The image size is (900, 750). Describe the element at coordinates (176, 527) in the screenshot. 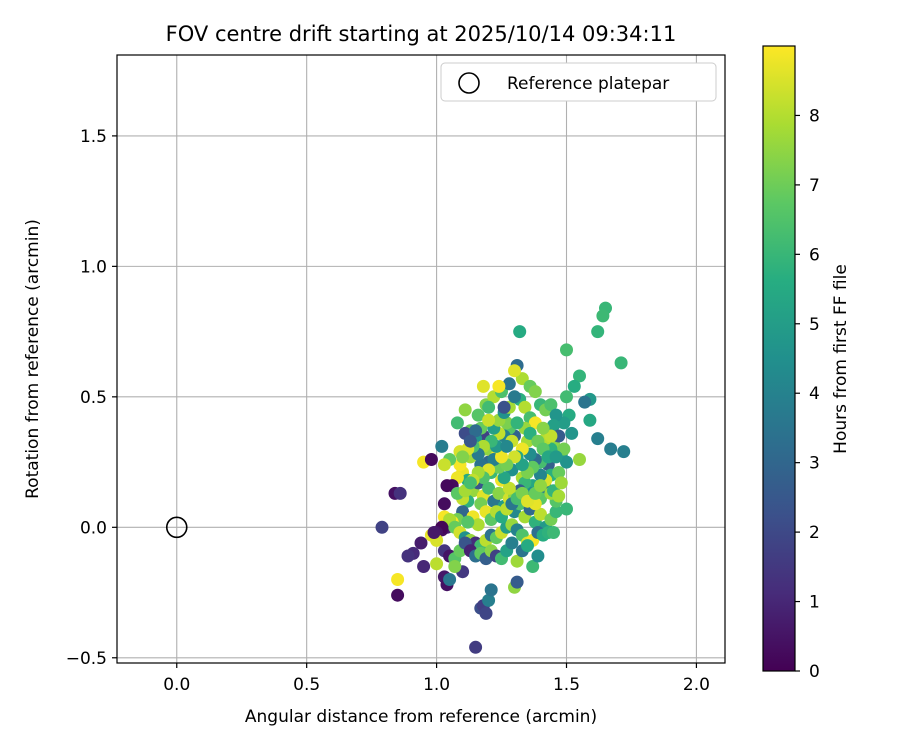

I see `reference-marker` at that location.